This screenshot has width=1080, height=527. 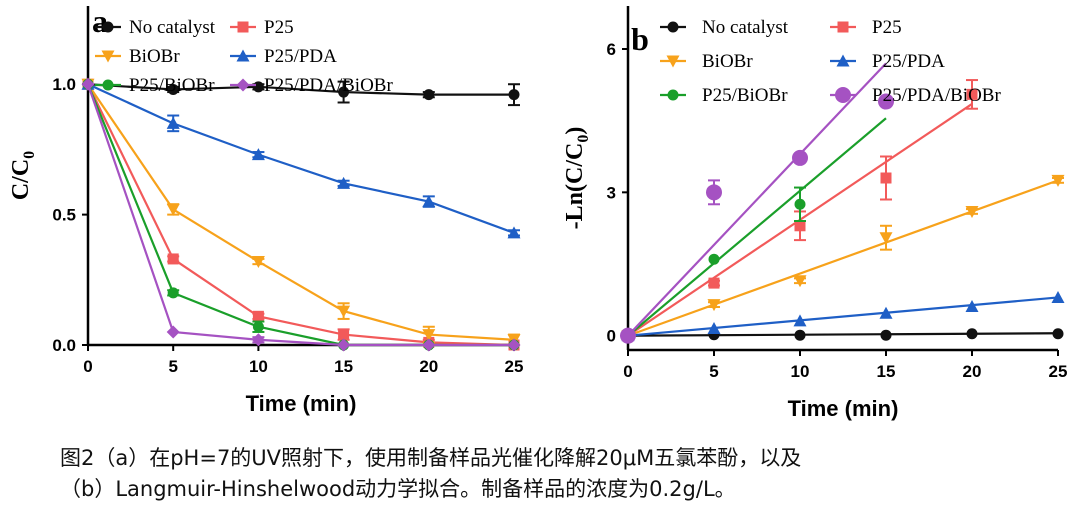 What do you see at coordinates (431, 458) in the screenshot?
I see `caption-line-1: 图2（a）在pH=7的UV照射下，使用制备样品光催化降解20μM五氯苯酚，以及` at bounding box center [431, 458].